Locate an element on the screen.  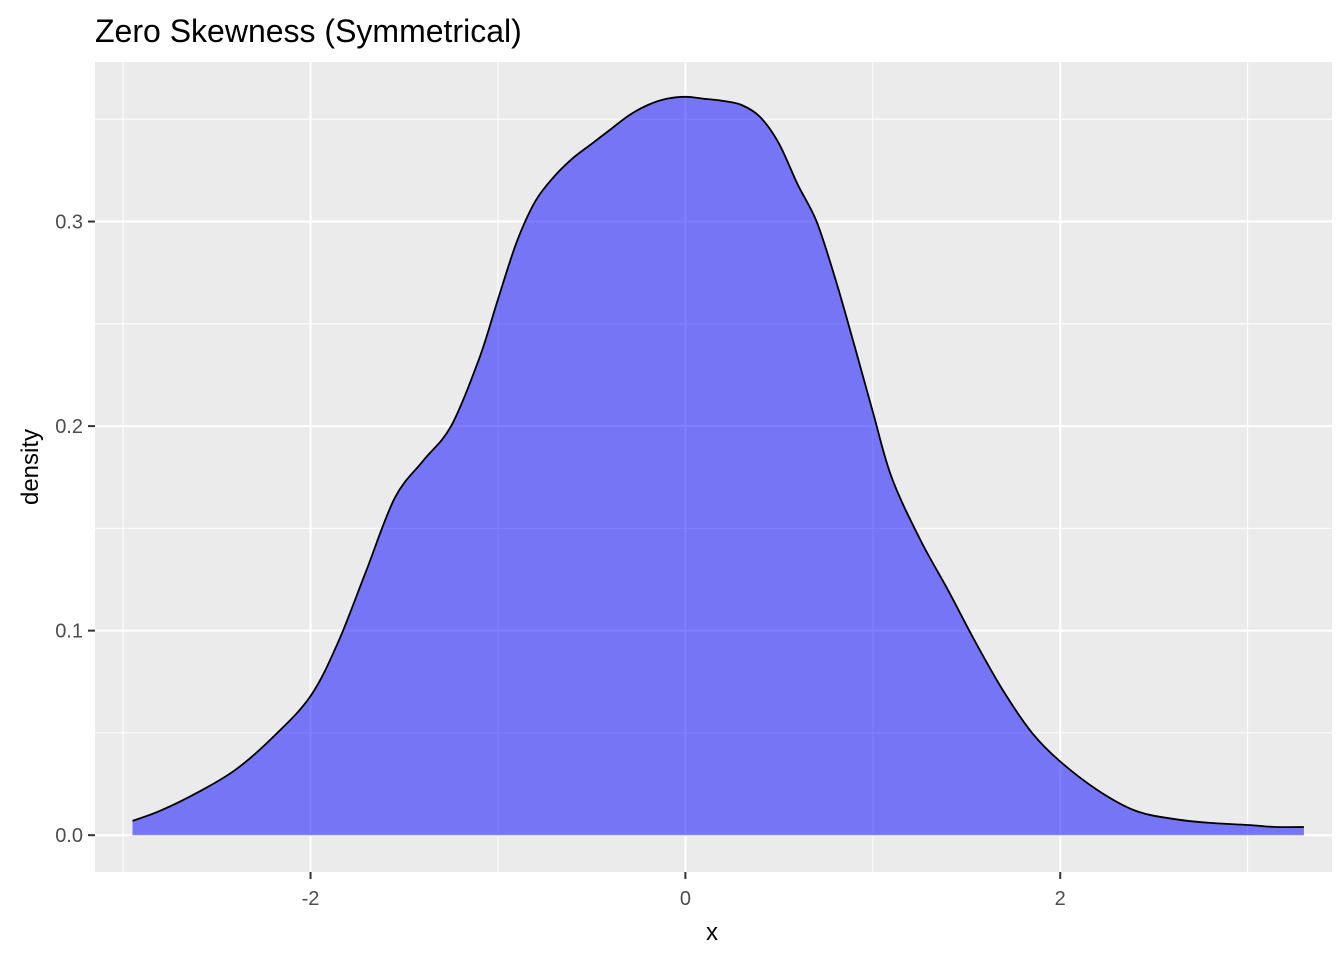
y-axis-title: density is located at coordinates (30, 467).